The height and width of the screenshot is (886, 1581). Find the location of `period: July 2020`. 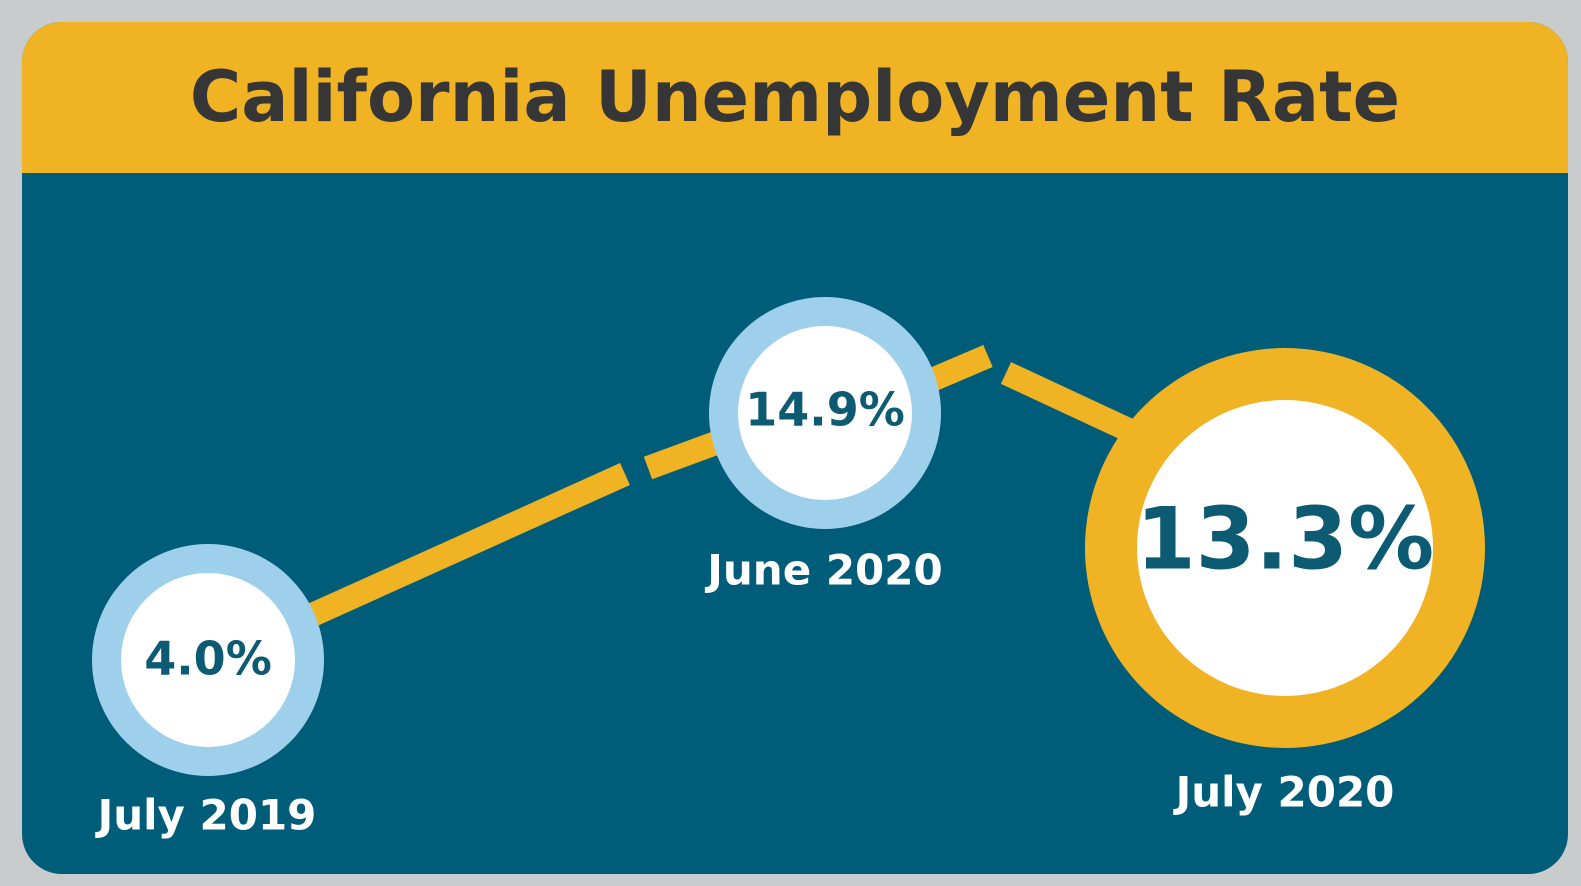

period: July 2020 is located at coordinates (1284, 792).